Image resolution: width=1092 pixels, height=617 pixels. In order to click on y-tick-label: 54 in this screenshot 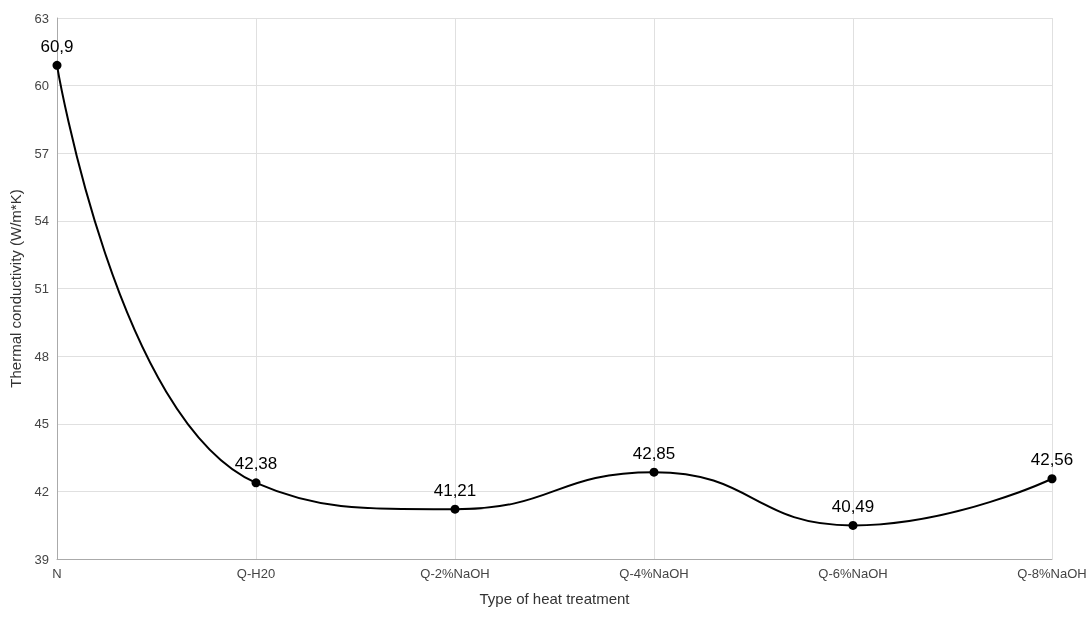, I will do `click(41, 221)`.